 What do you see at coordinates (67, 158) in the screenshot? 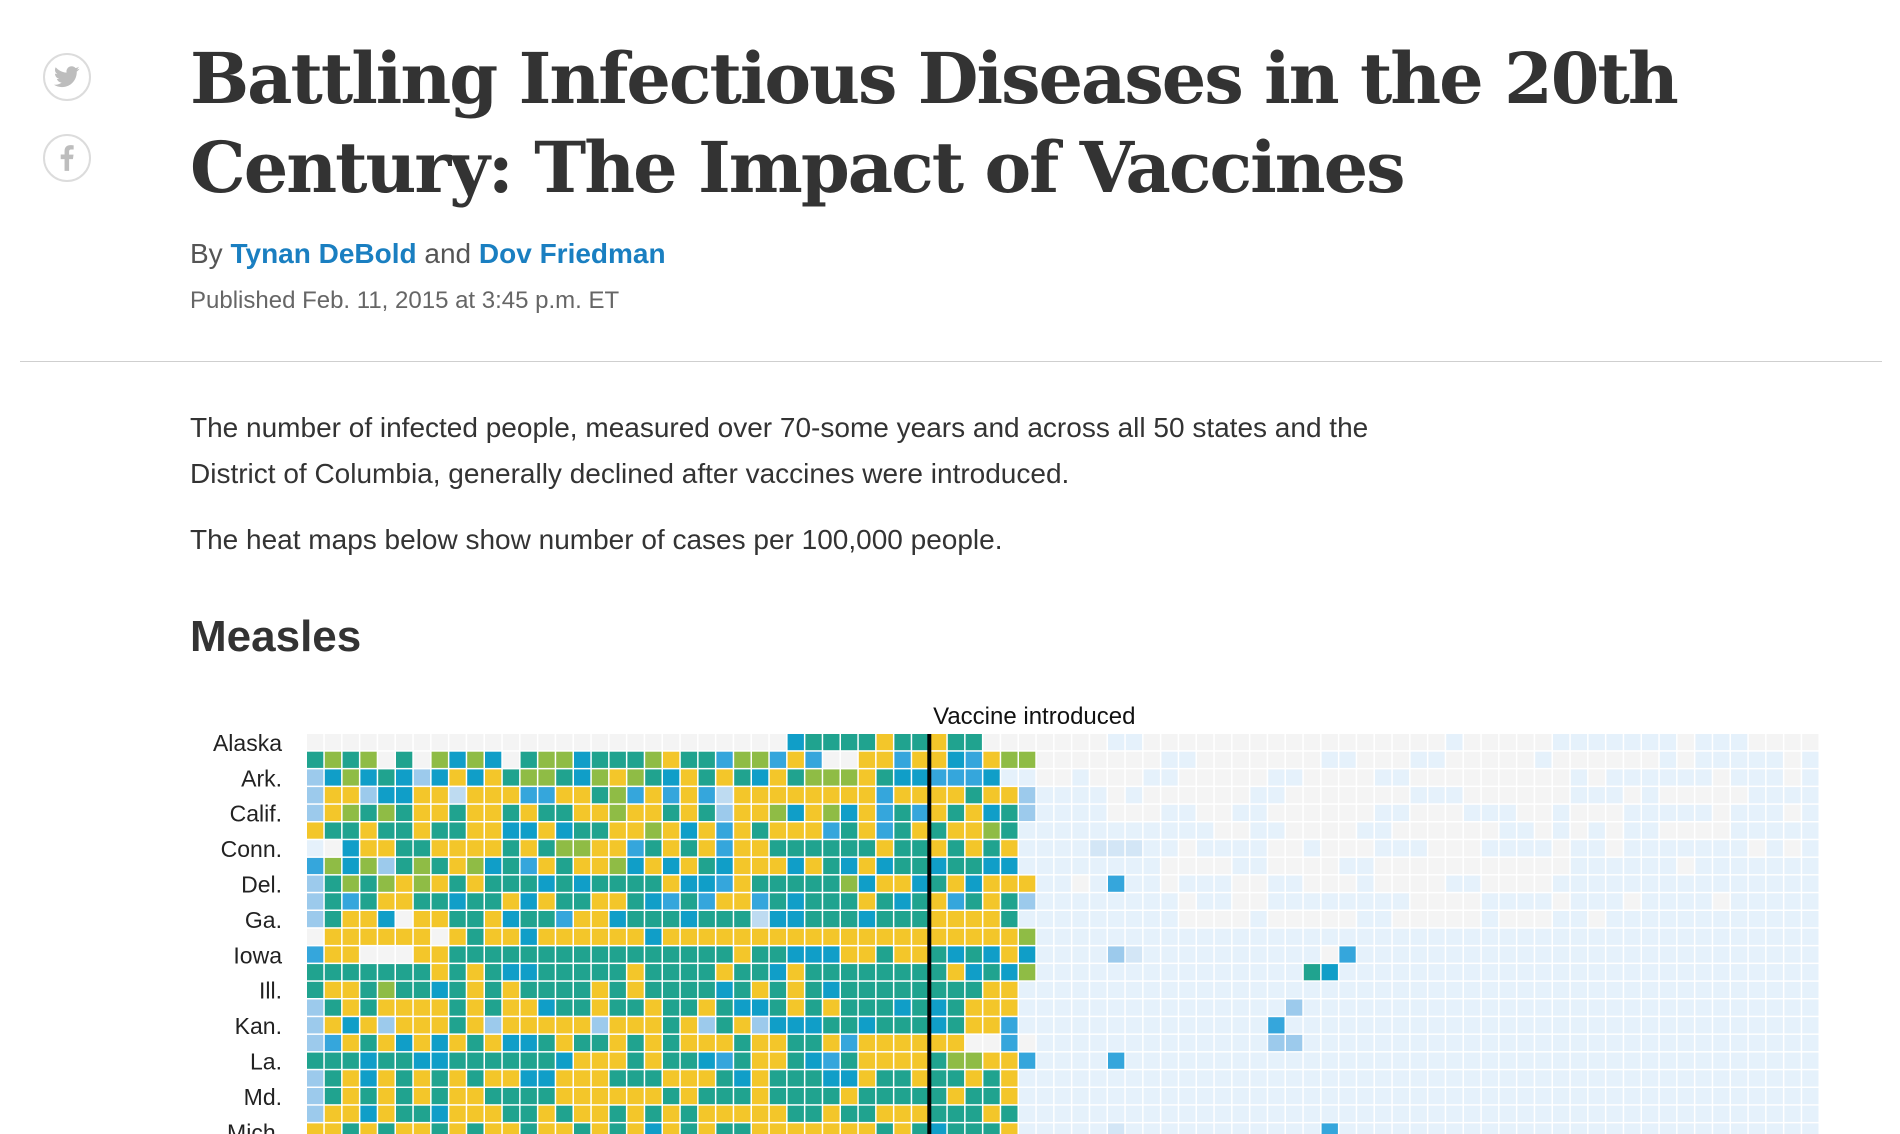
I see `facebook-share-button` at bounding box center [67, 158].